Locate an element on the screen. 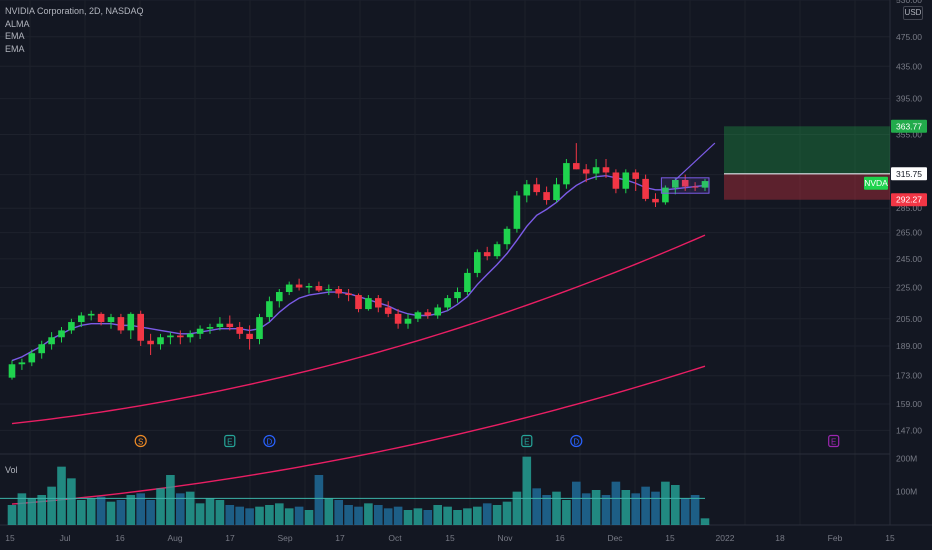 Image resolution: width=932 pixels, height=550 pixels. chart-title: NVIDIA Corporation, 2D, NASDAQ is located at coordinates (74, 11).